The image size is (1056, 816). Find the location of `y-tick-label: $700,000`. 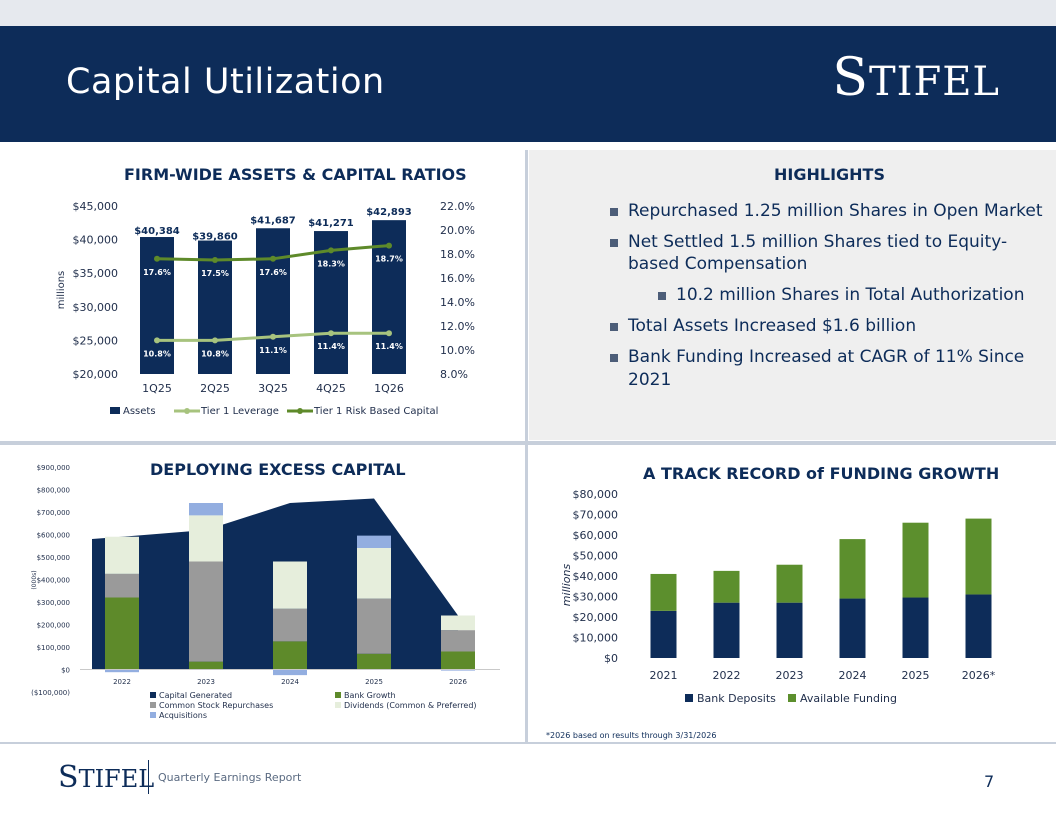

y-tick-label: $700,000 is located at coordinates (53, 513).